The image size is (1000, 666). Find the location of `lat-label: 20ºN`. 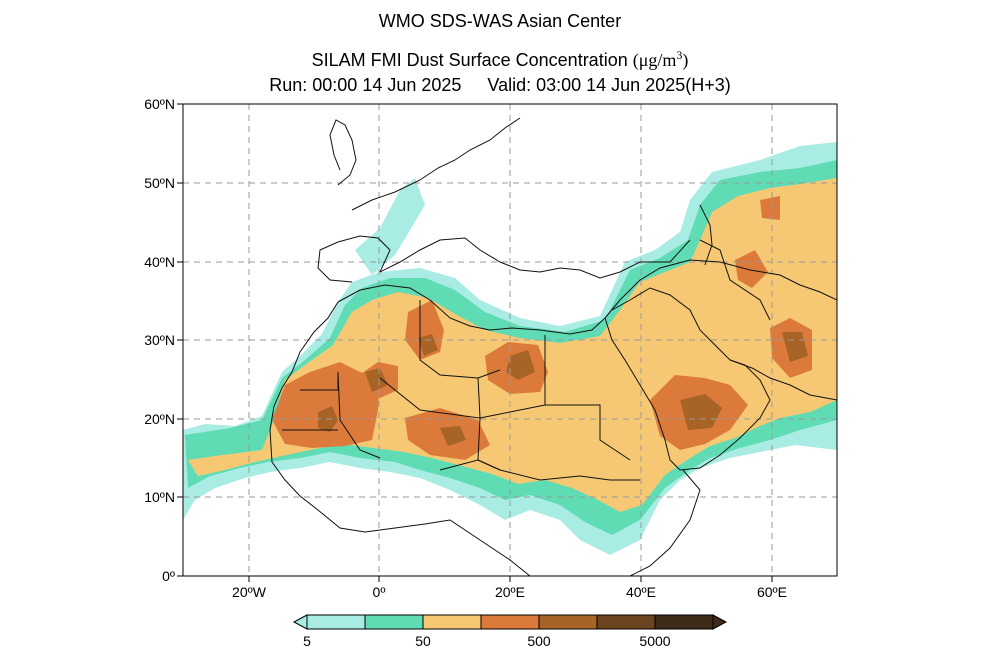

lat-label: 20ºN is located at coordinates (159, 419).